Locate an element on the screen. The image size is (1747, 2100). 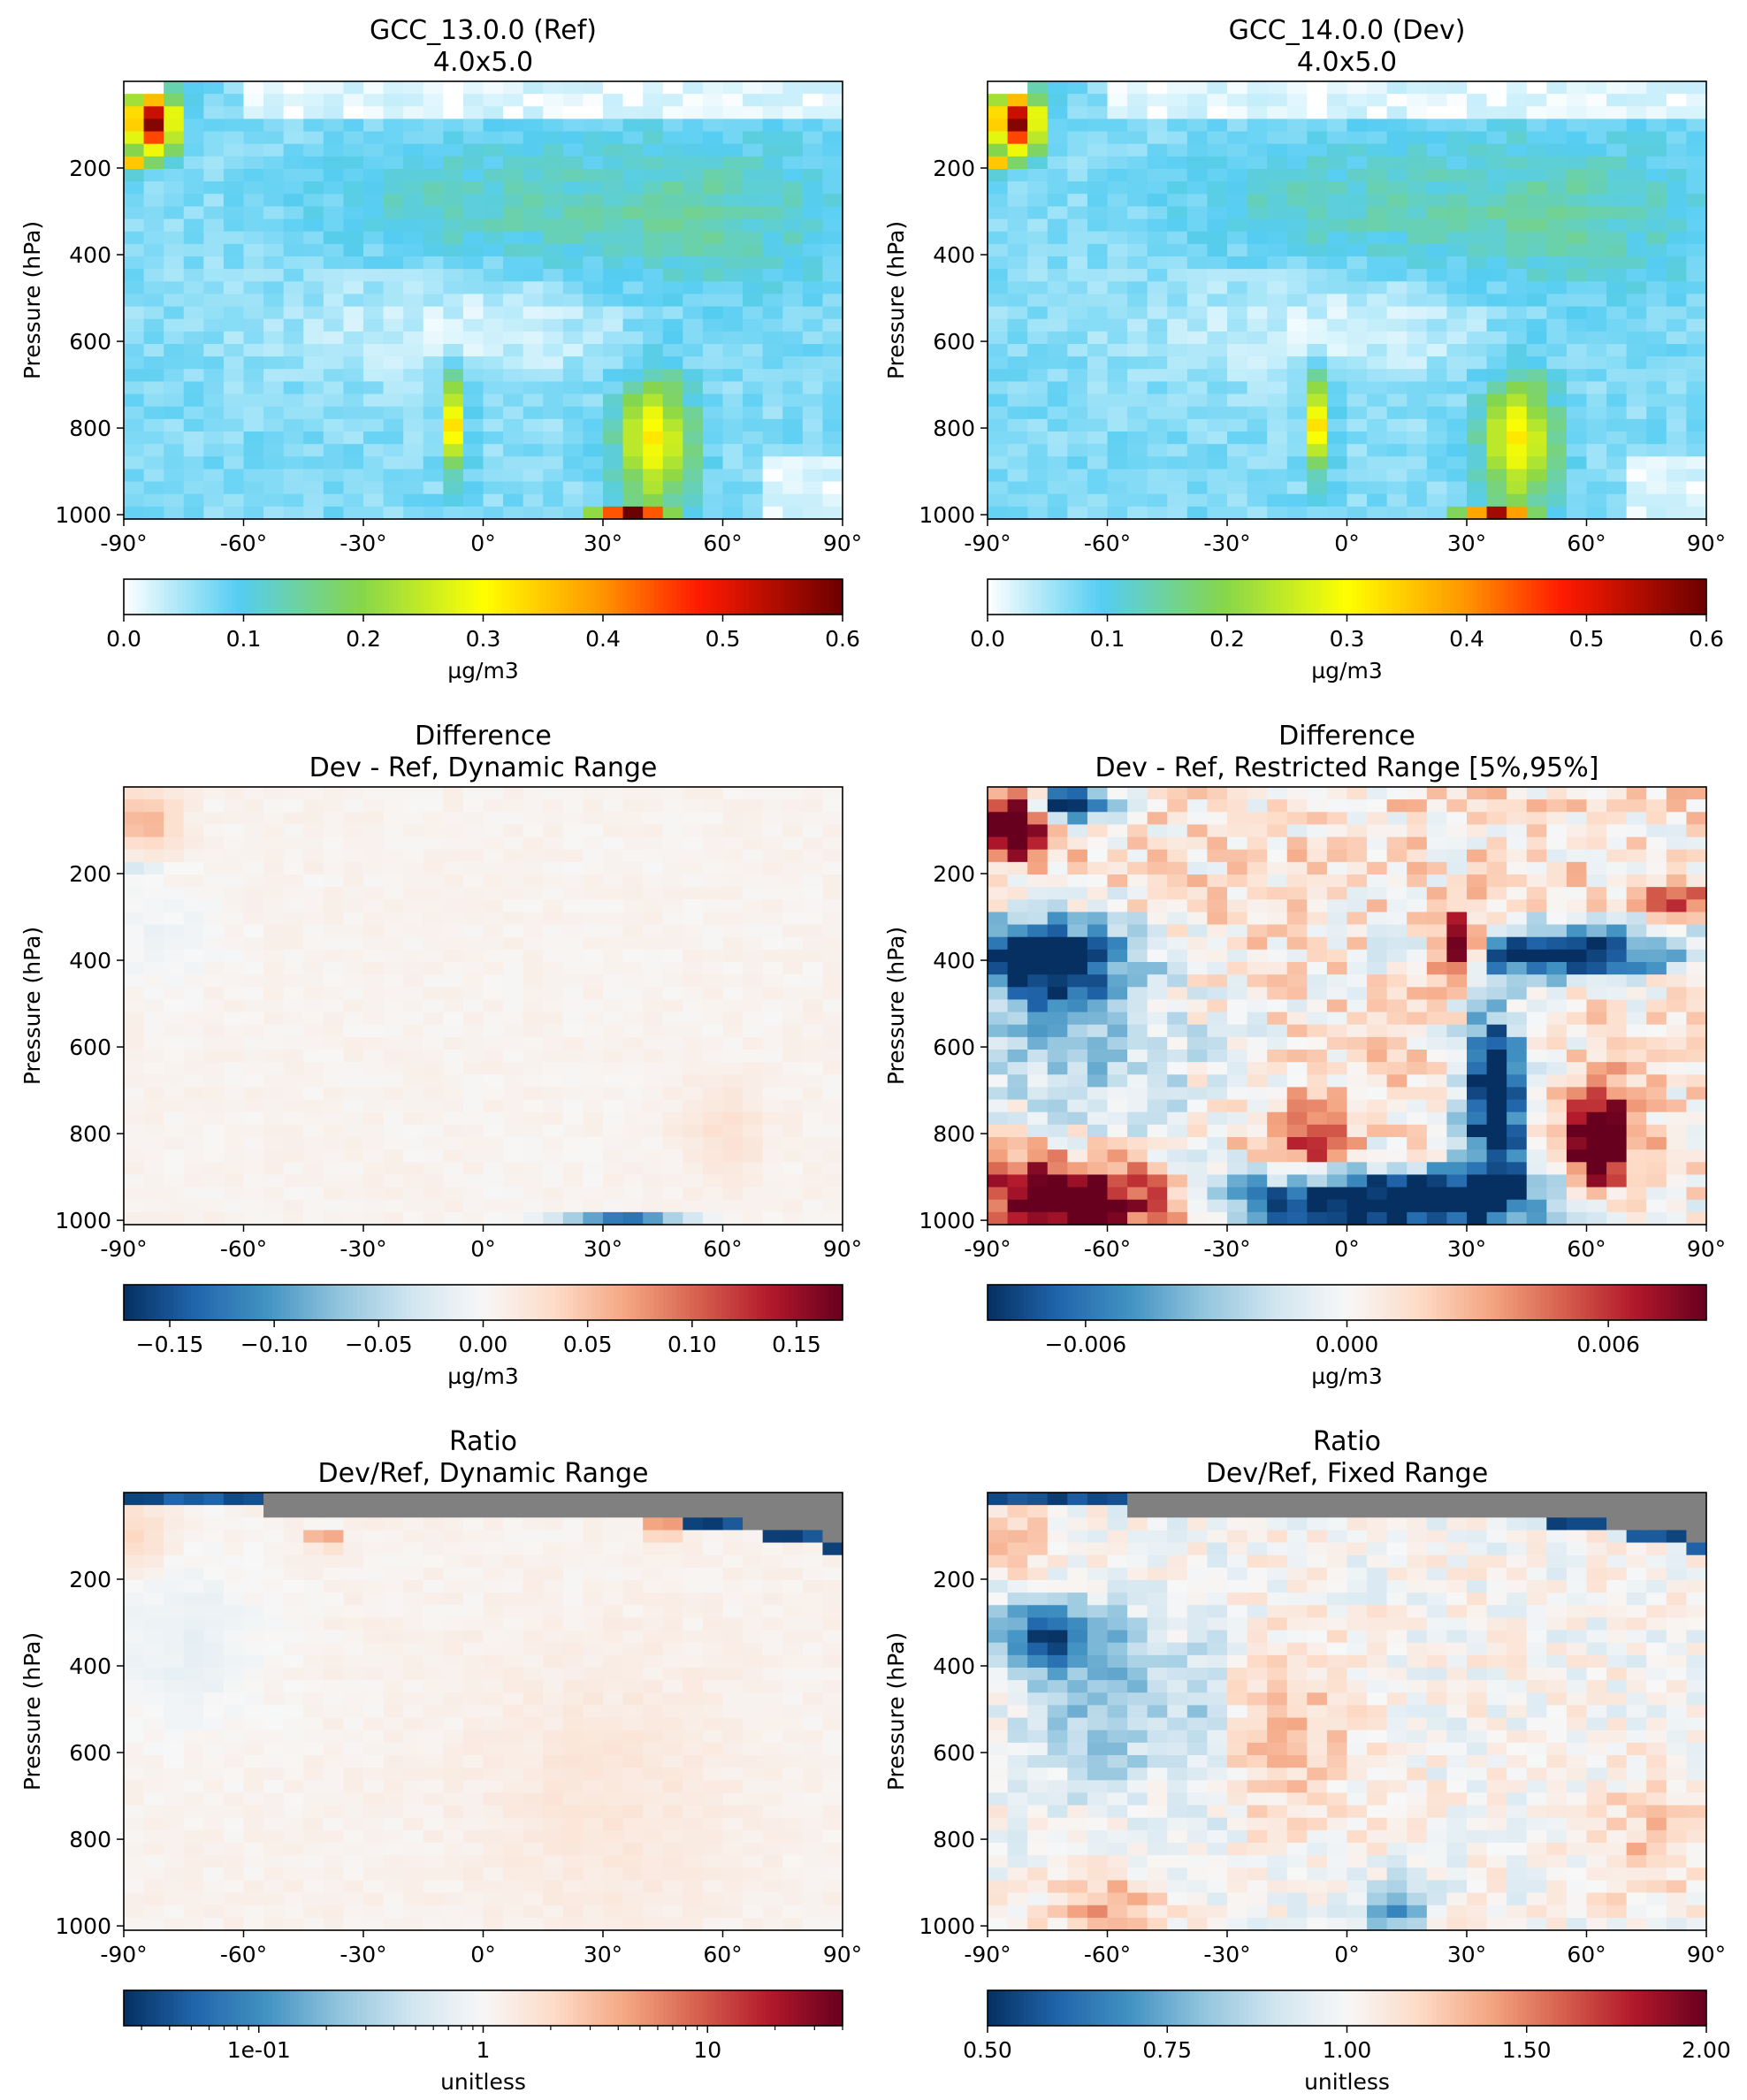
colorbar-tick-label: 0.5 is located at coordinates (724, 639).